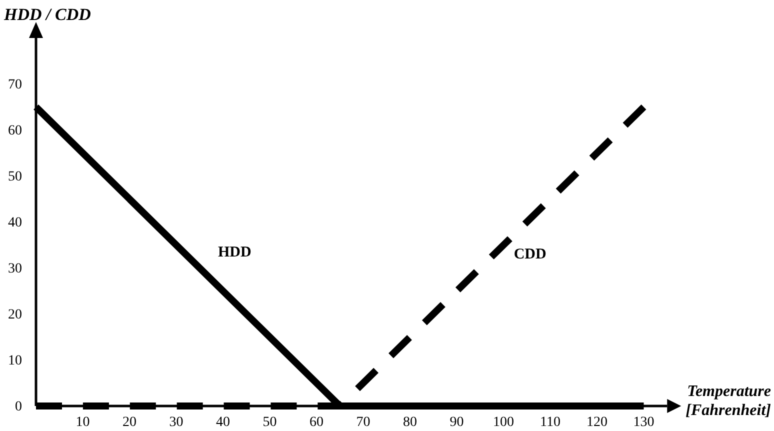 The image size is (774, 431). What do you see at coordinates (235, 252) in the screenshot?
I see `series-label: HDD` at bounding box center [235, 252].